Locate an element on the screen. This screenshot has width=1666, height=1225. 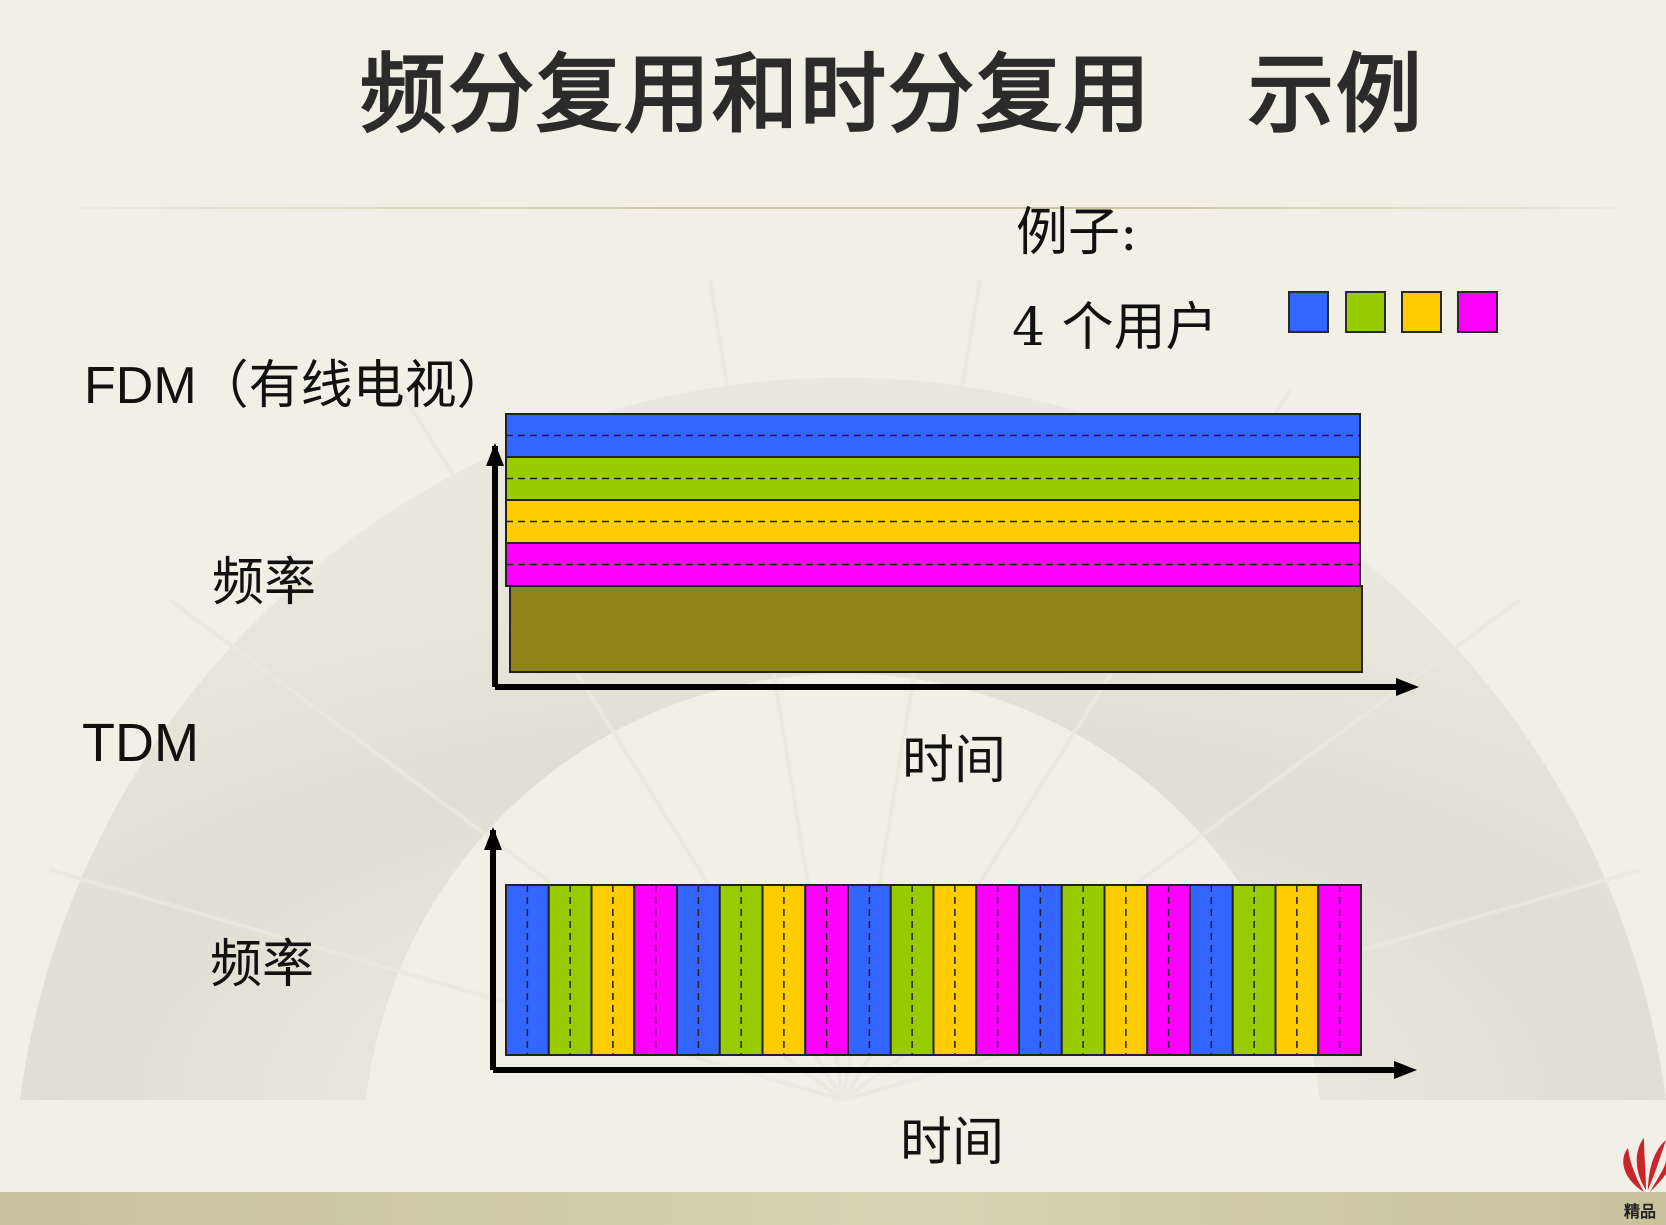
footer-bar is located at coordinates (833, 1208).